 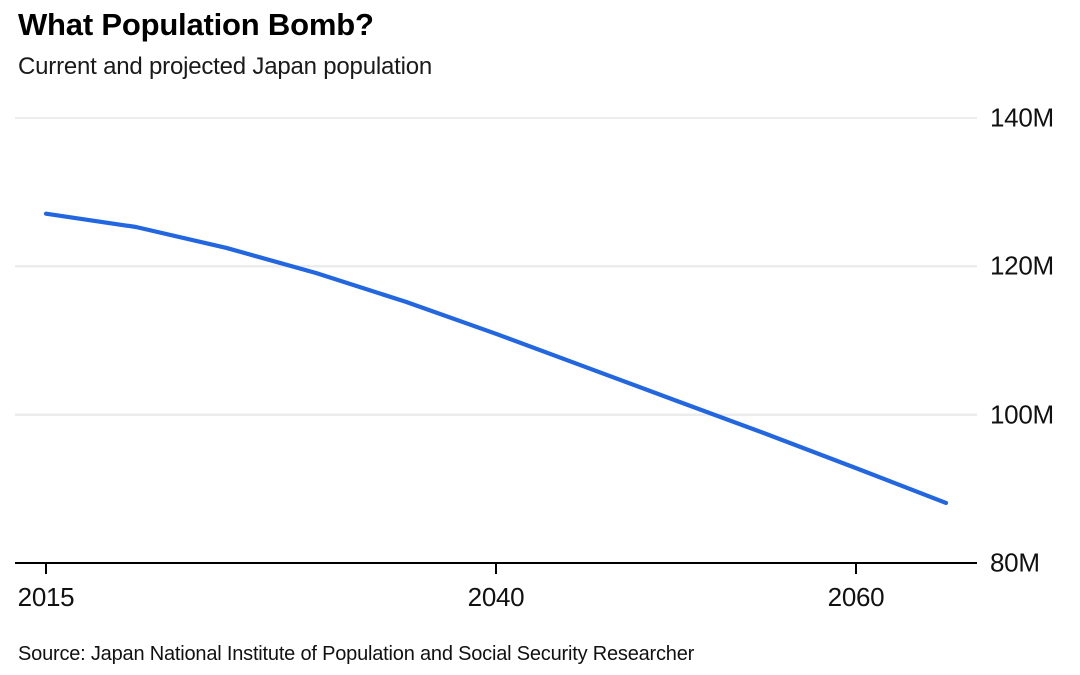 I want to click on x-axis-label-2040: 2040, so click(x=496, y=597).